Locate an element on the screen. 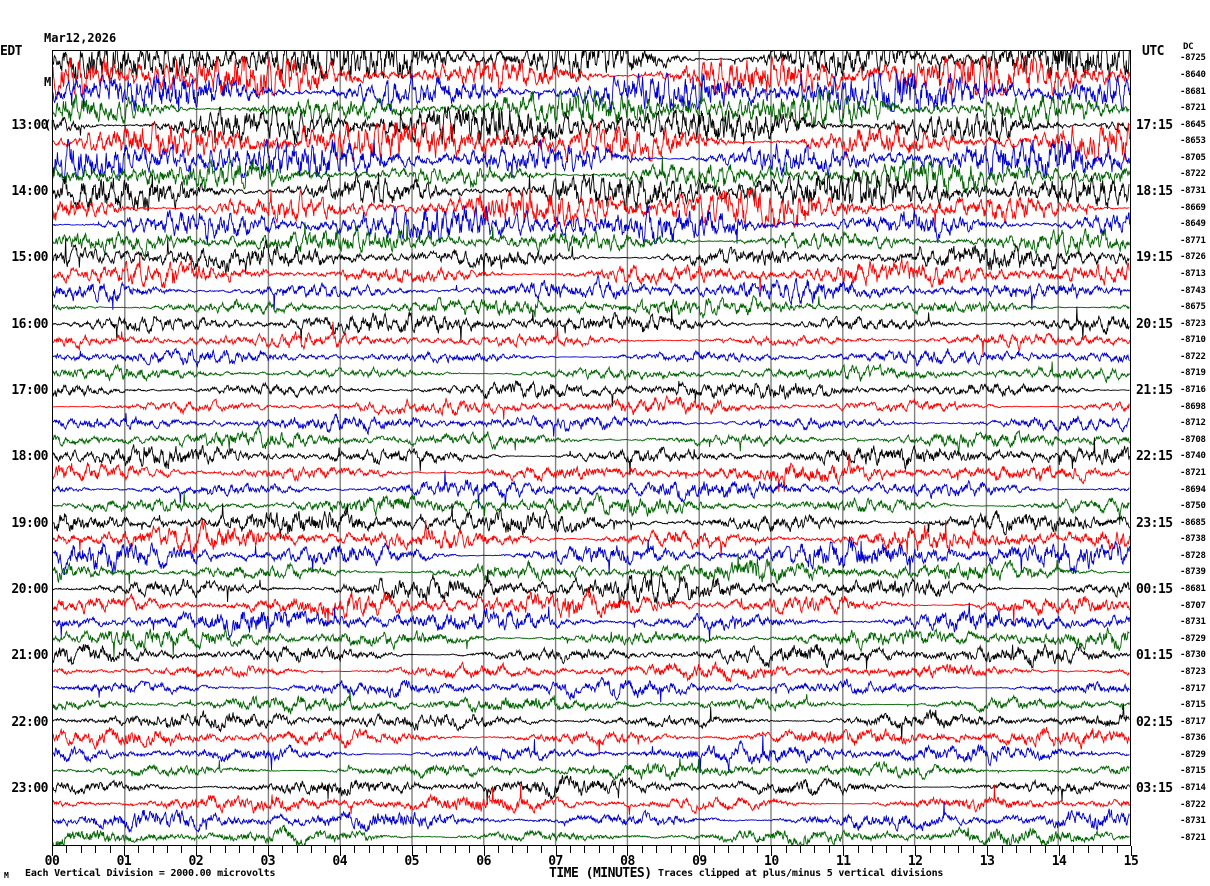 The height and width of the screenshot is (886, 1210). dc-offset-value: -8750 is located at coordinates (1193, 506).